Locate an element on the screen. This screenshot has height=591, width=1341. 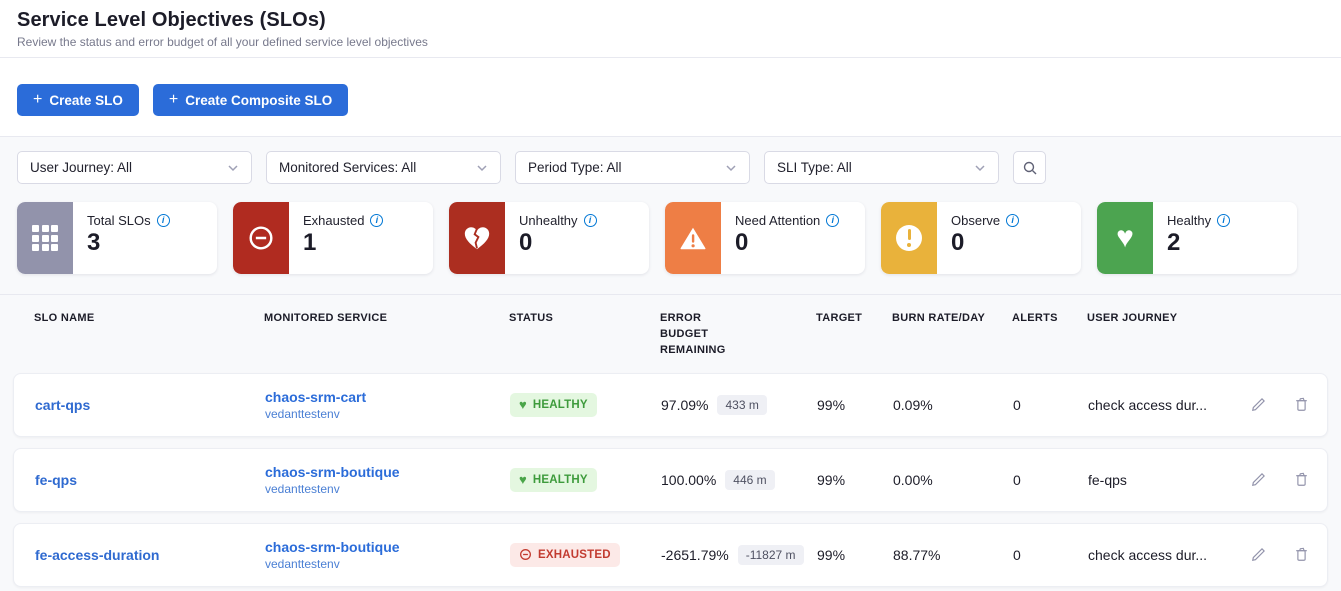
slo-name-link: fe-qps is located at coordinates (56, 479).